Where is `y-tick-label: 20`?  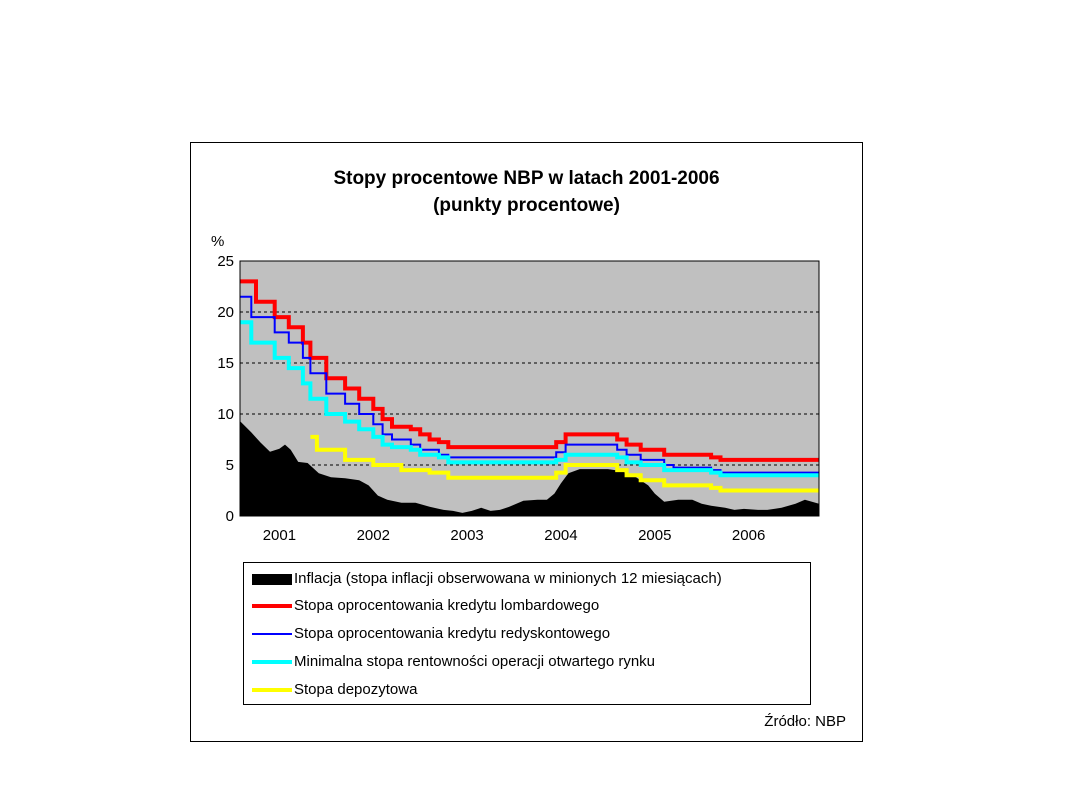
y-tick-label: 20 is located at coordinates (225, 312).